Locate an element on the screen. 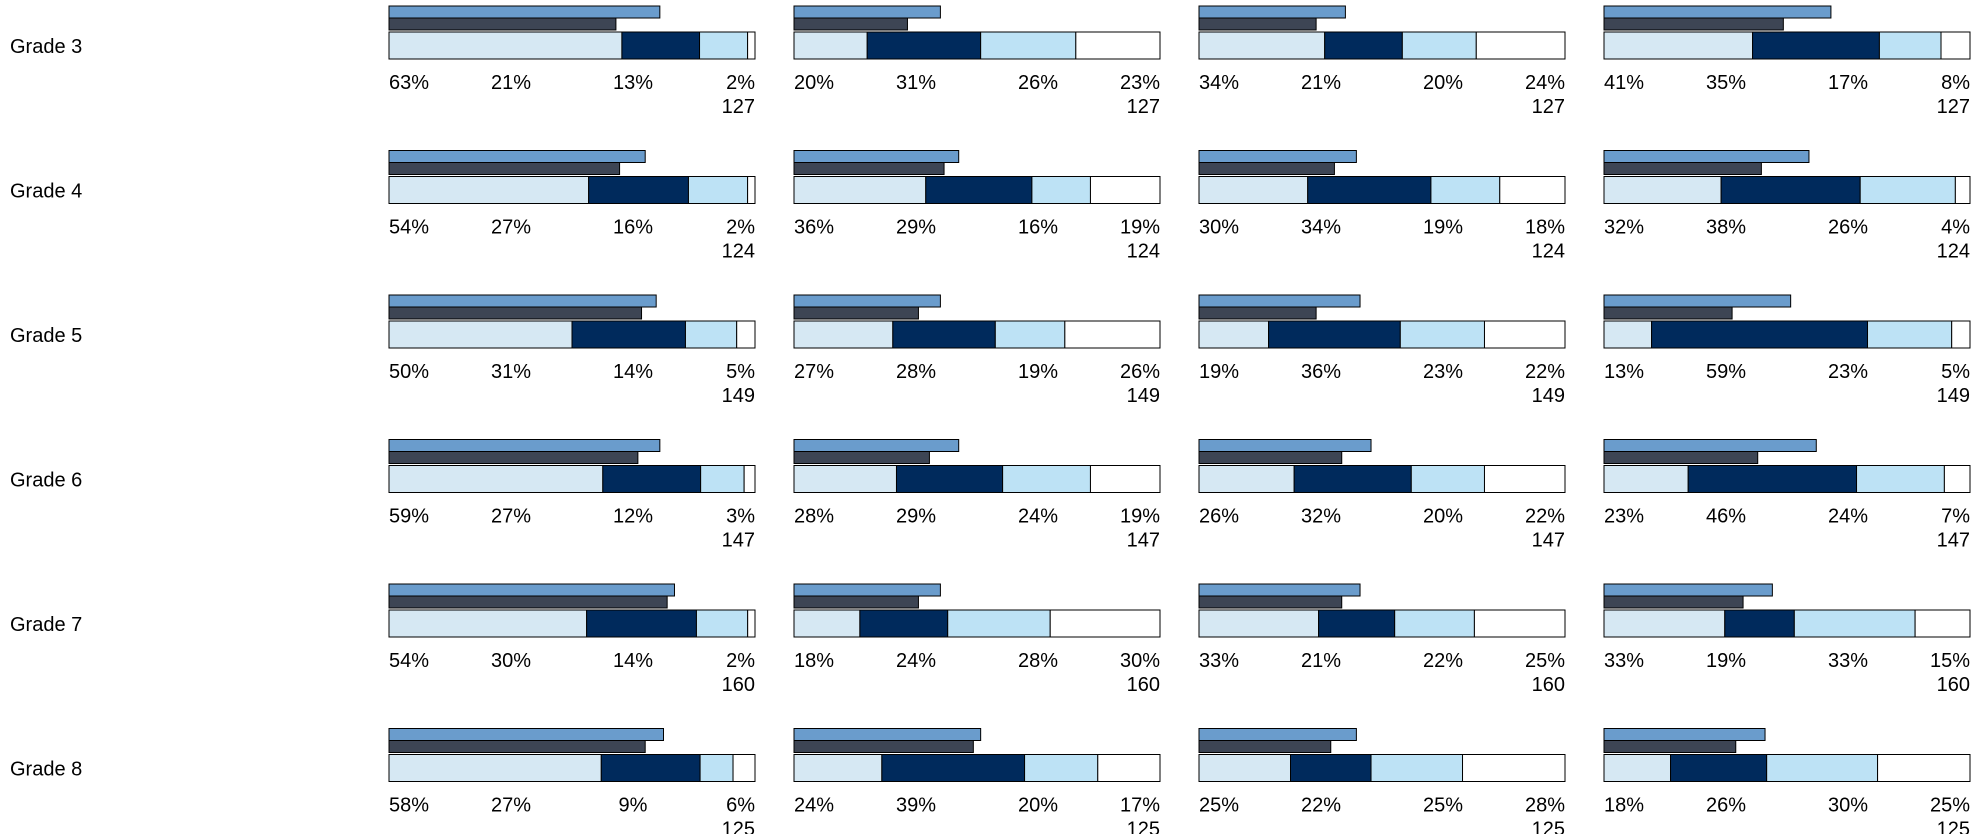  percent-label: 35% is located at coordinates (1726, 83).